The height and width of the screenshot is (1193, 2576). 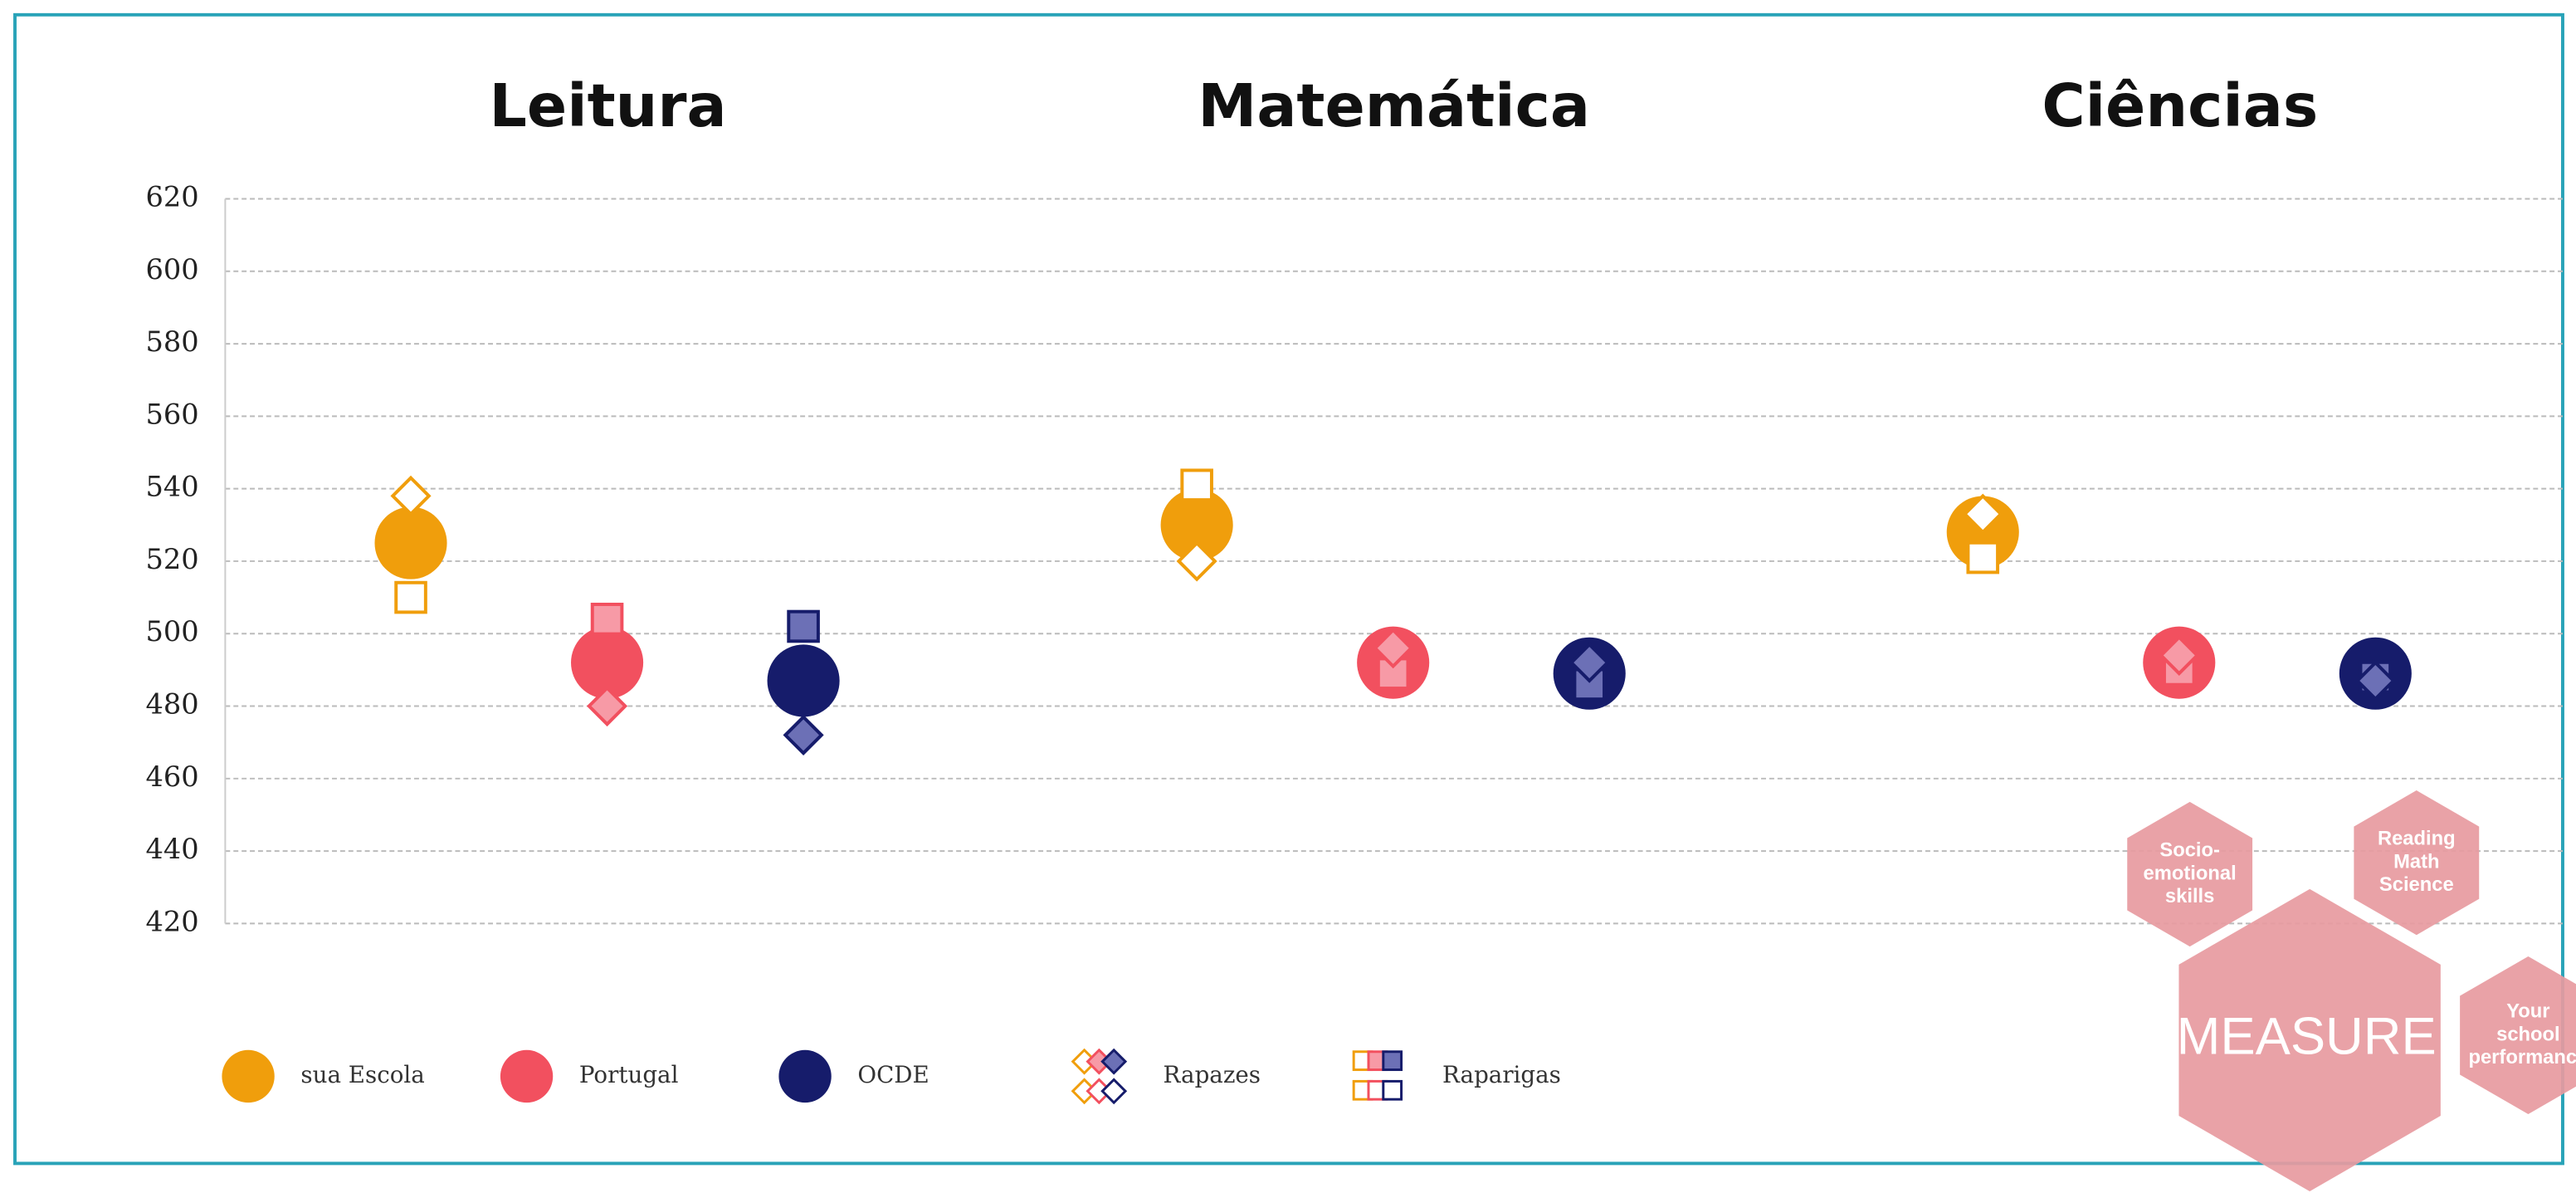 I want to click on legend-label: OCDE, so click(x=893, y=1074).